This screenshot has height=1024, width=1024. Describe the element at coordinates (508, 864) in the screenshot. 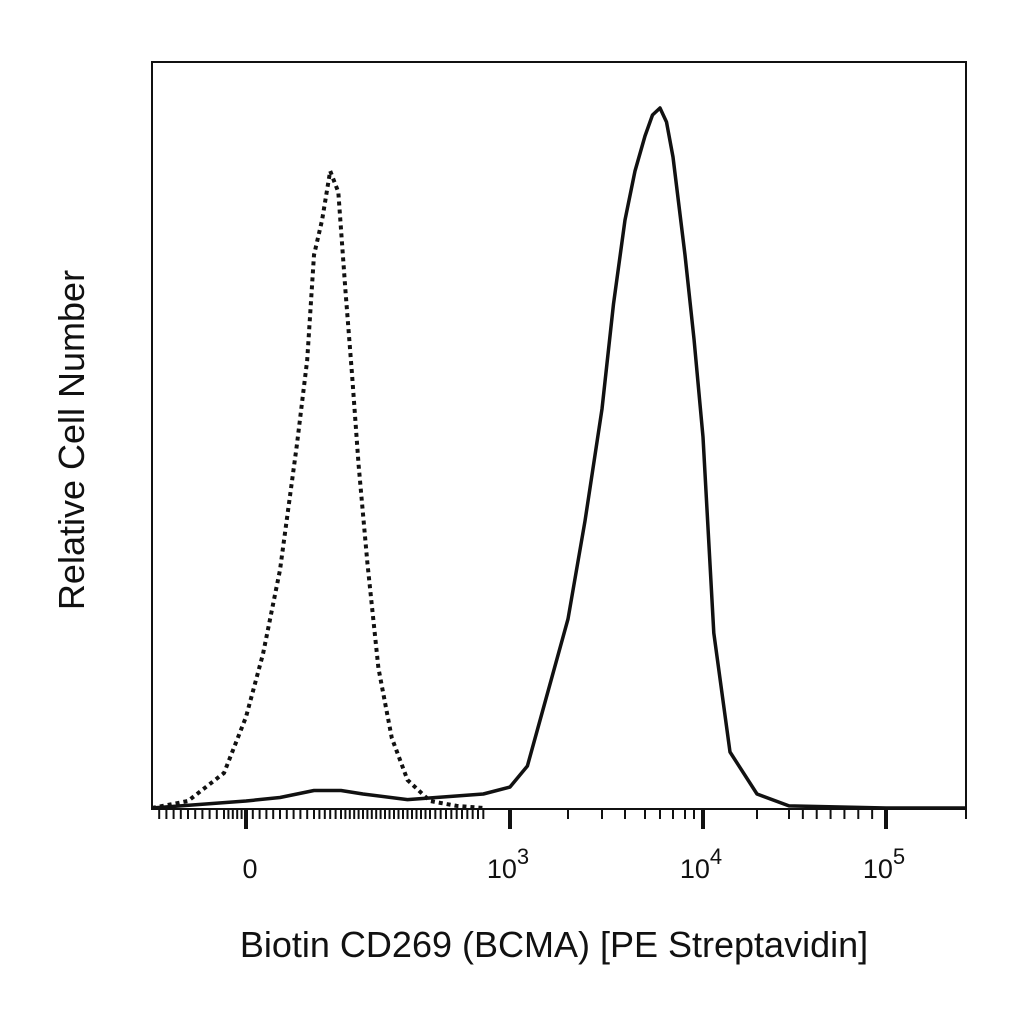

I see `x-tick-label: 10³` at that location.